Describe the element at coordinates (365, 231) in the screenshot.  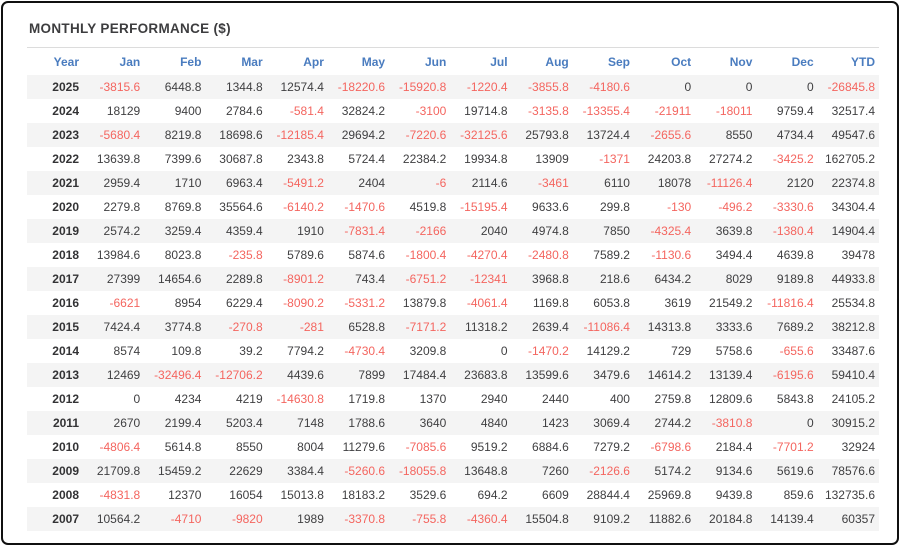
I see `value-cell: -7831.4` at that location.